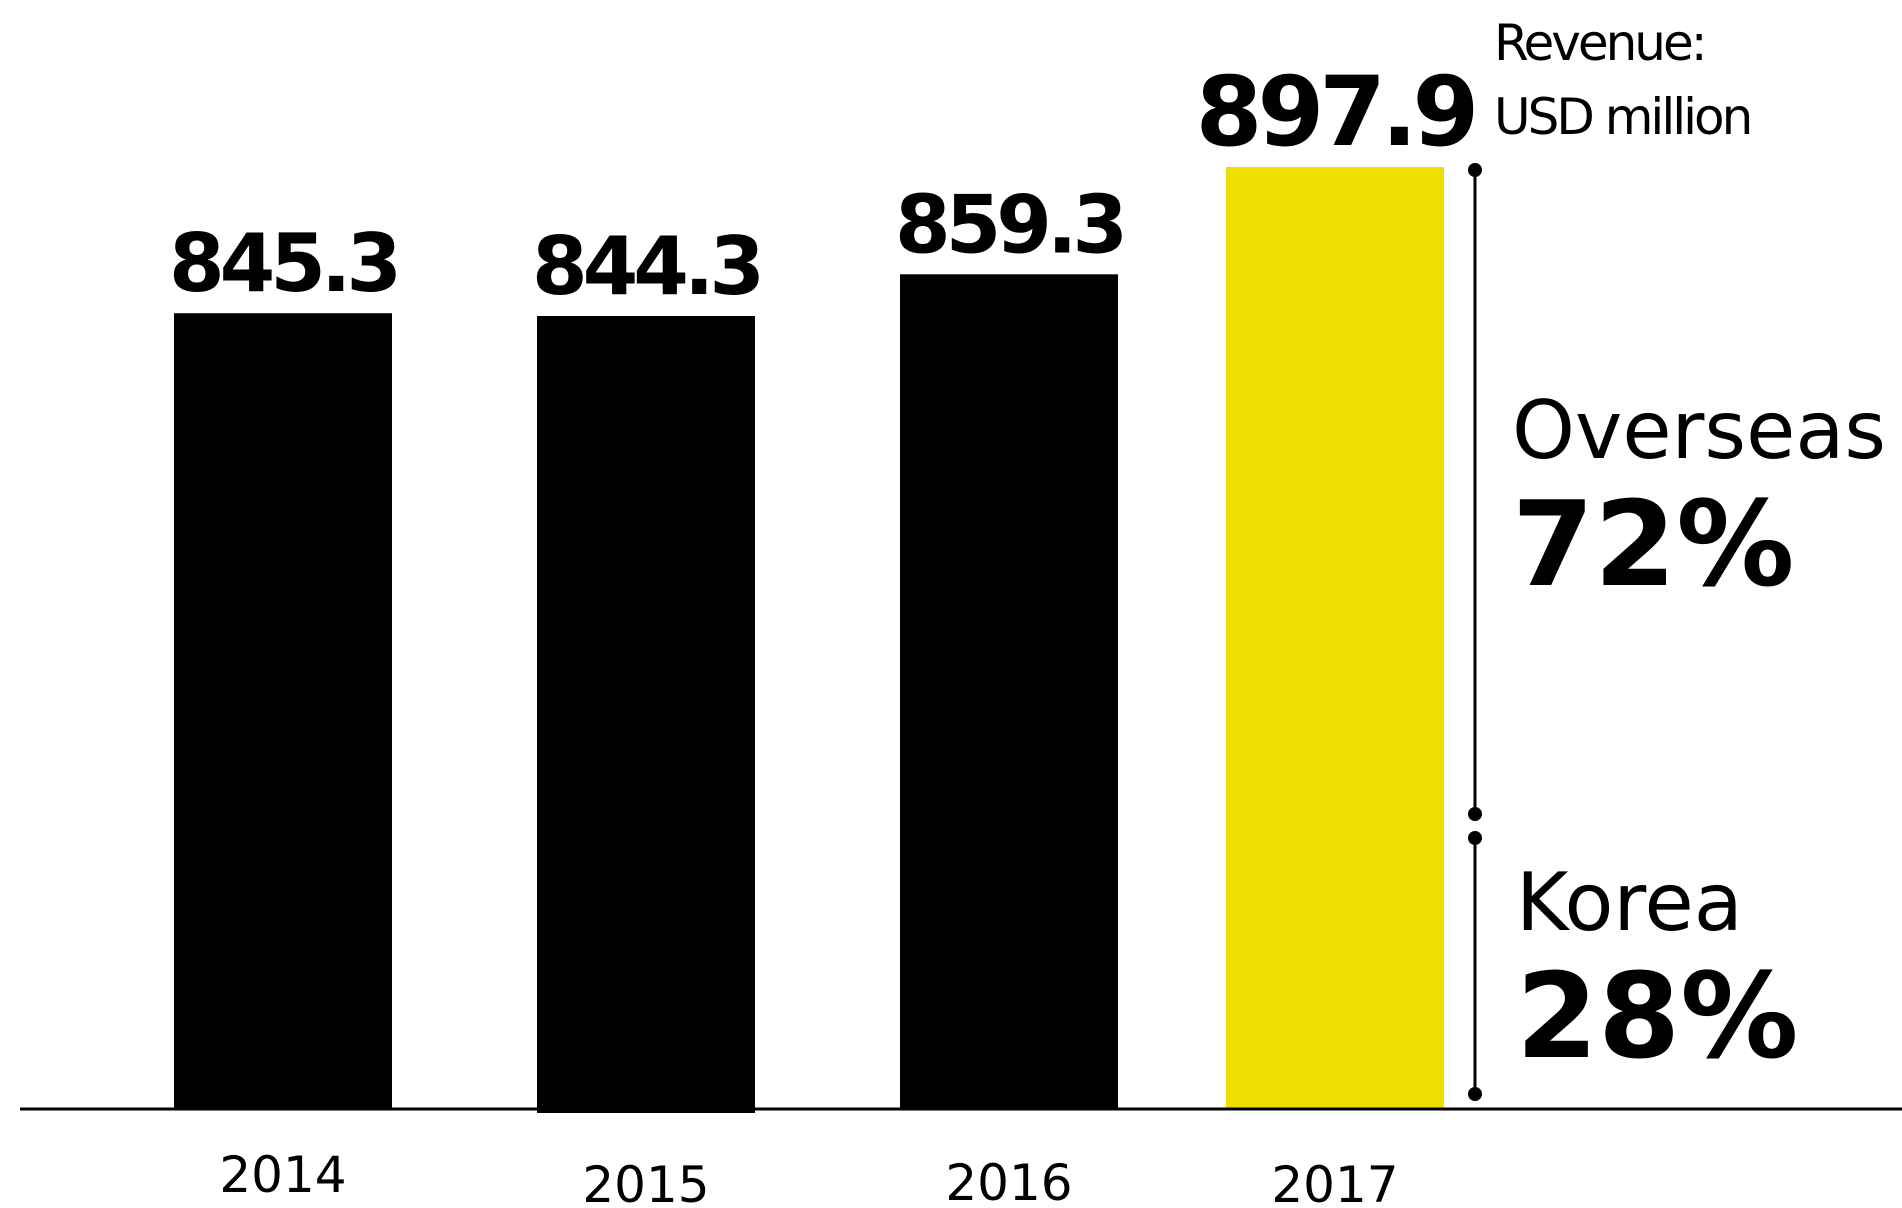  I want to click on value-label-2016: 859.3, so click(1009, 224).